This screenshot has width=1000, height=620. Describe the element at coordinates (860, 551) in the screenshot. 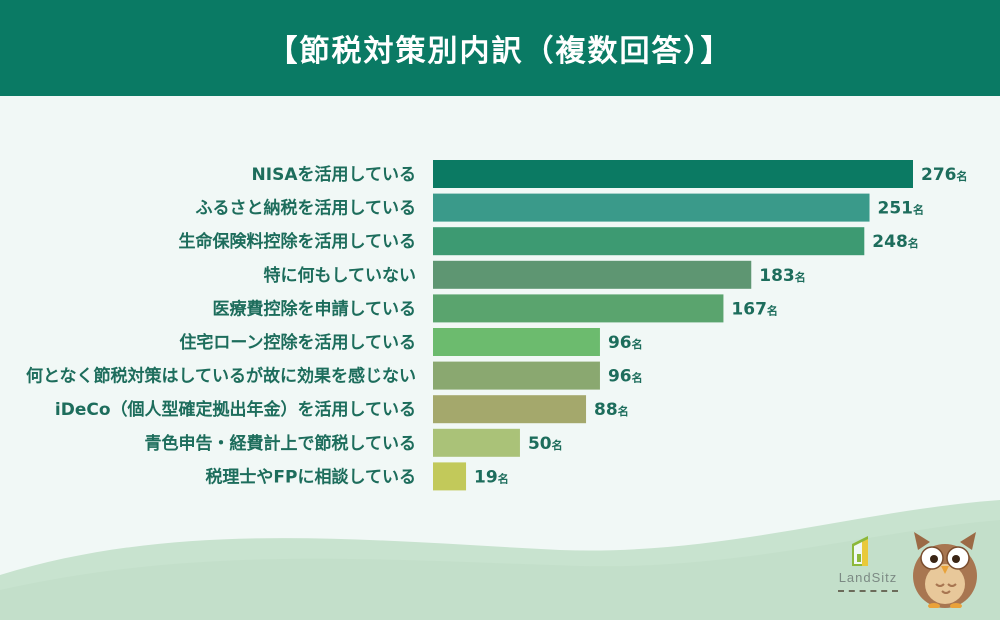

I see `landsitz-logo-icon` at that location.